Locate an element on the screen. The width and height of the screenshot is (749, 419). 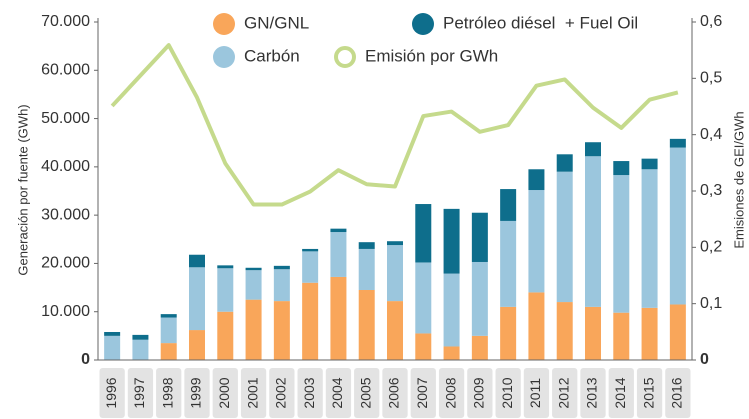
y2-tick-label: 0,3 is located at coordinates (711, 190).